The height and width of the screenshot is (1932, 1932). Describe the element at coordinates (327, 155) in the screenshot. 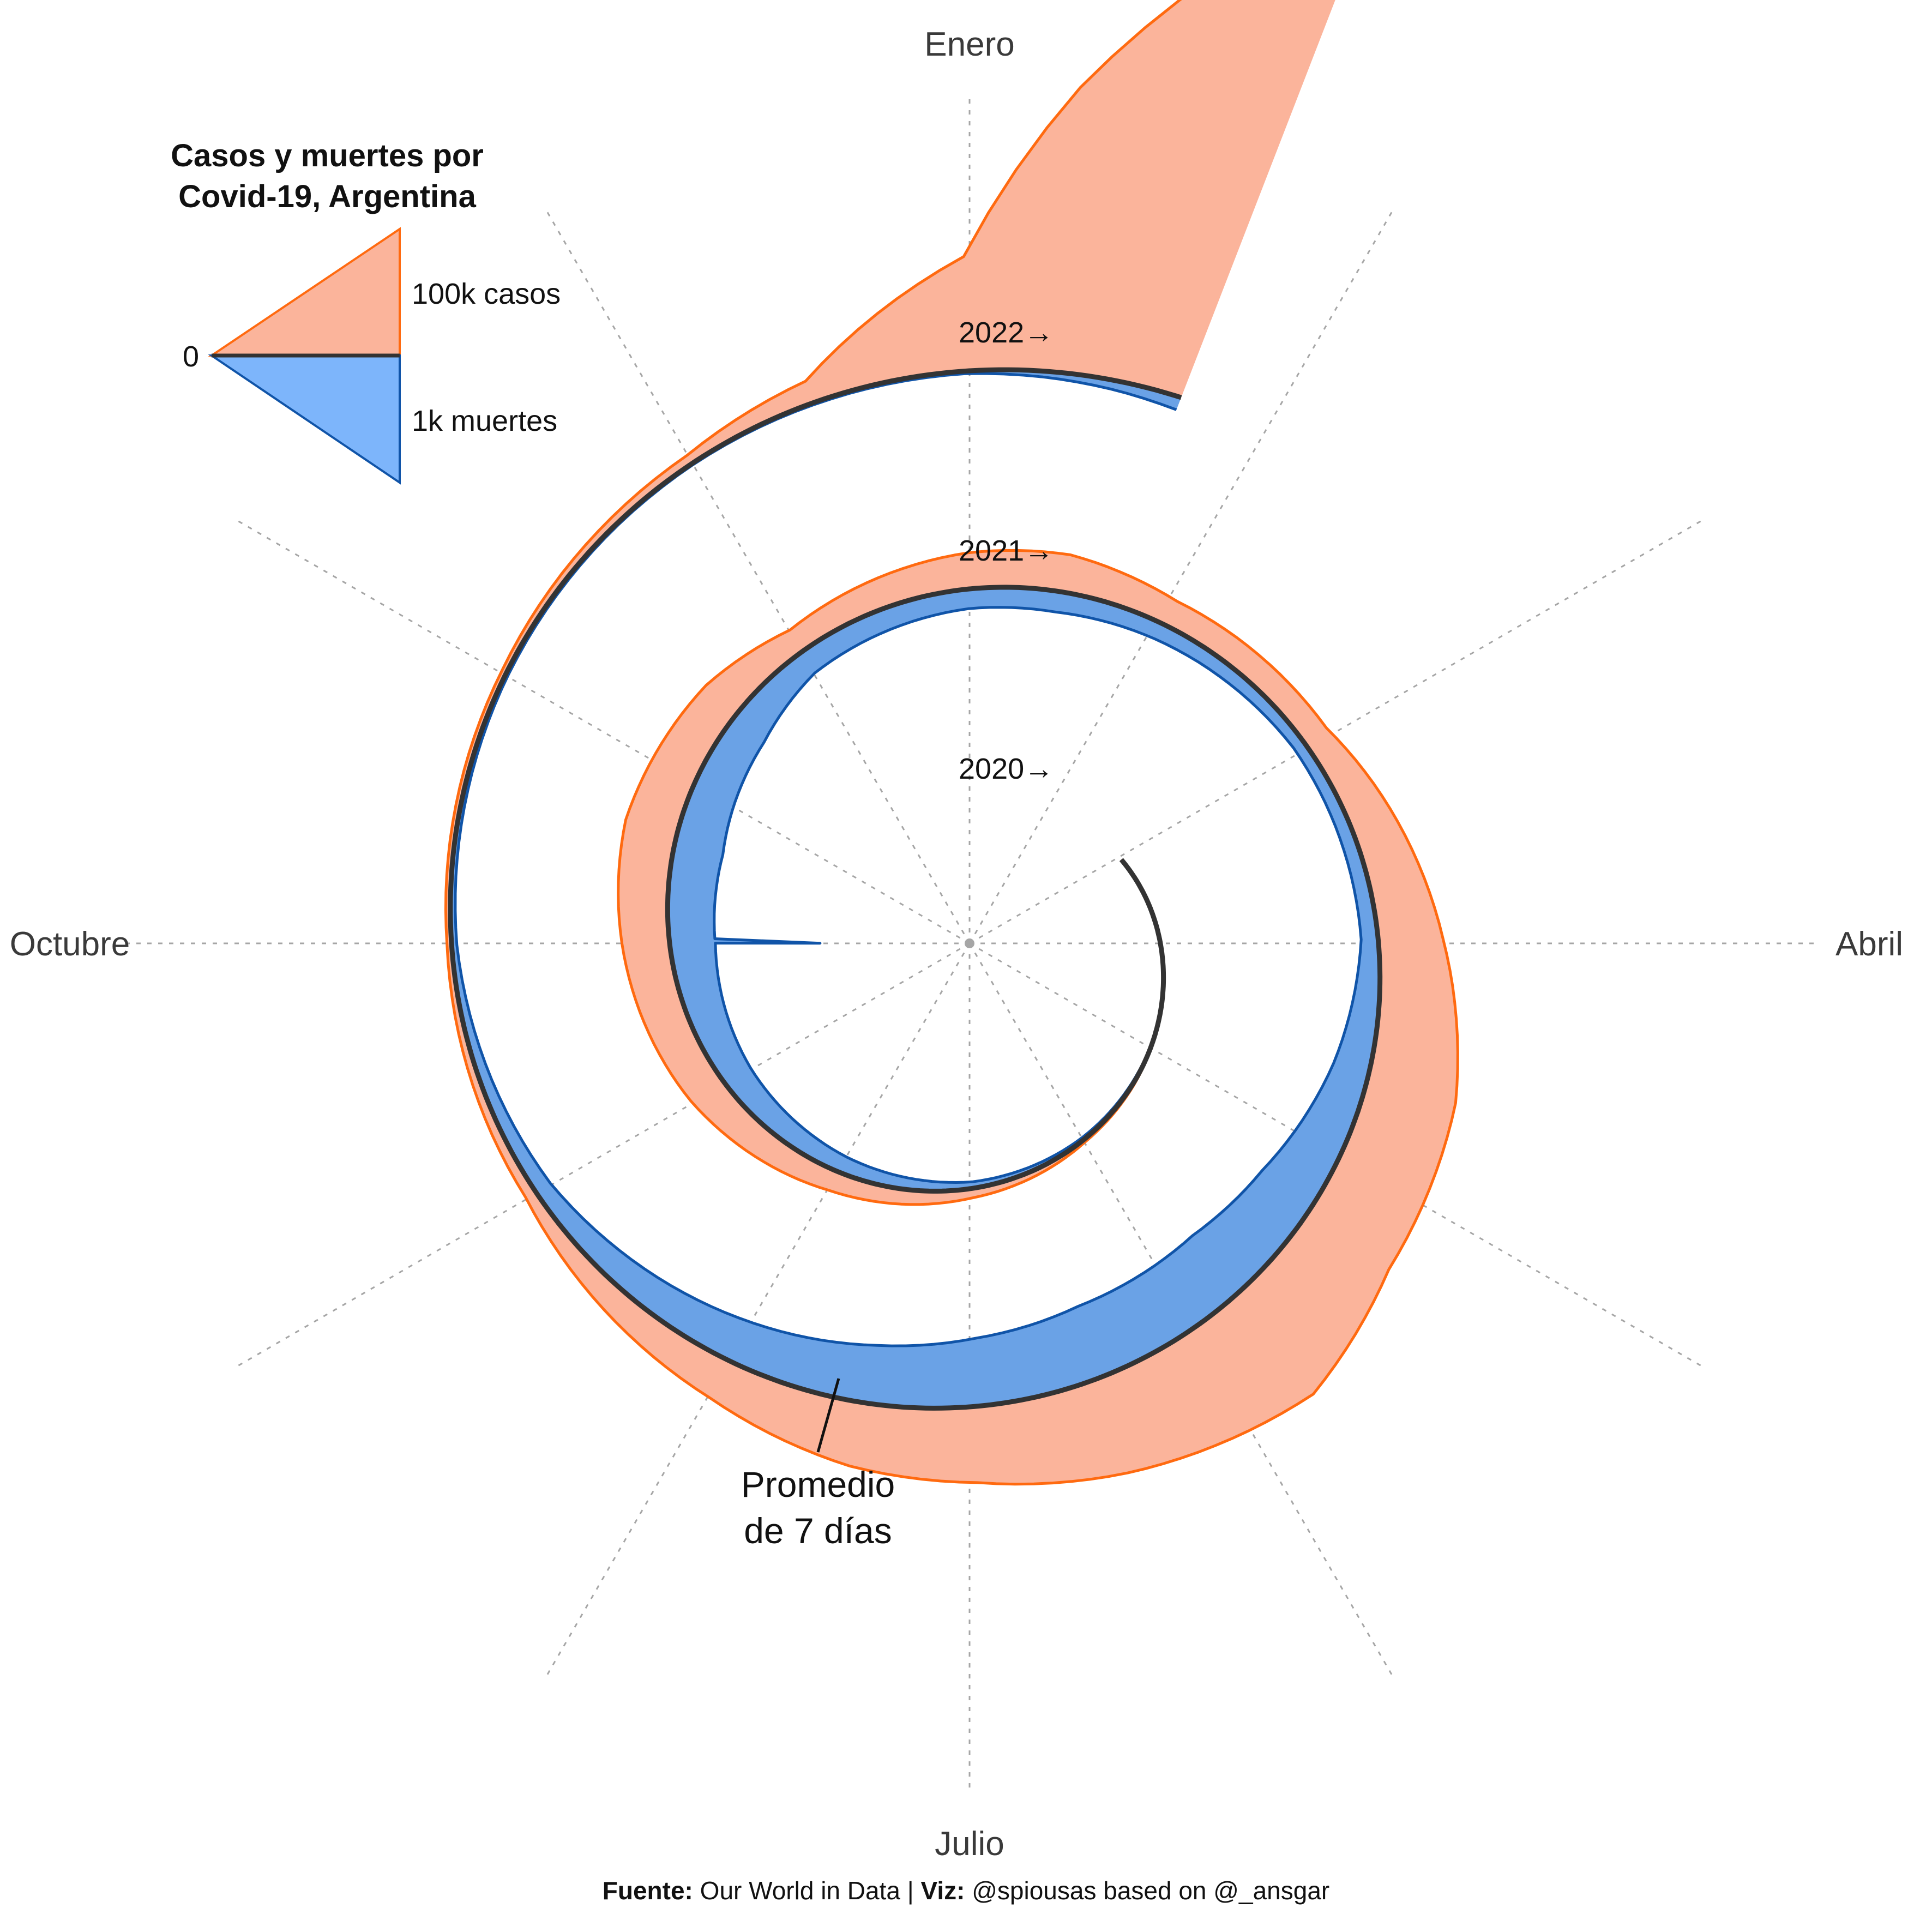

I see `legend-title-line-1: Casos y muertes por` at that location.